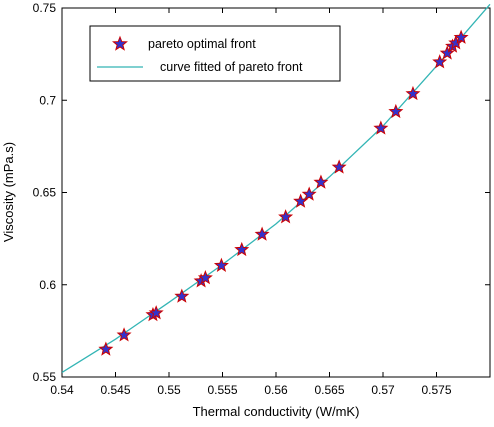 The image size is (494, 427). I want to click on y-tick-label: 0.55, so click(45, 377).